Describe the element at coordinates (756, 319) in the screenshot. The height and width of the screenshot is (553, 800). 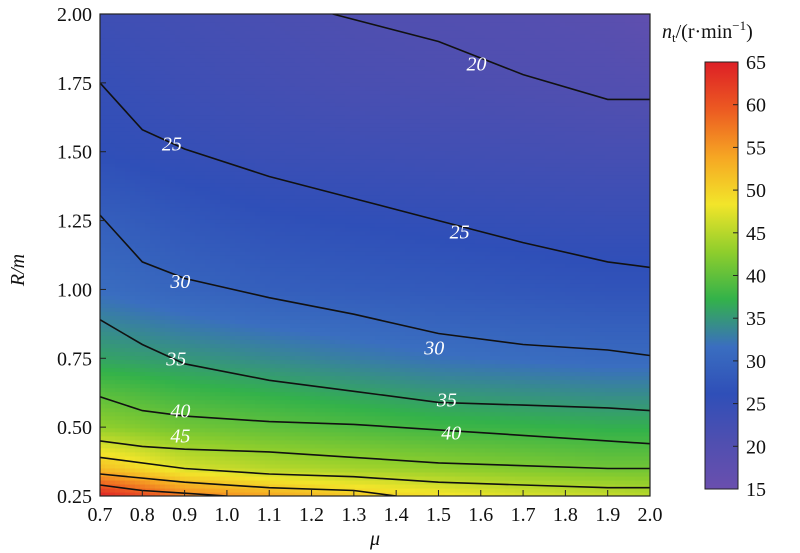
I see `colorbar-tick-label: 35` at that location.